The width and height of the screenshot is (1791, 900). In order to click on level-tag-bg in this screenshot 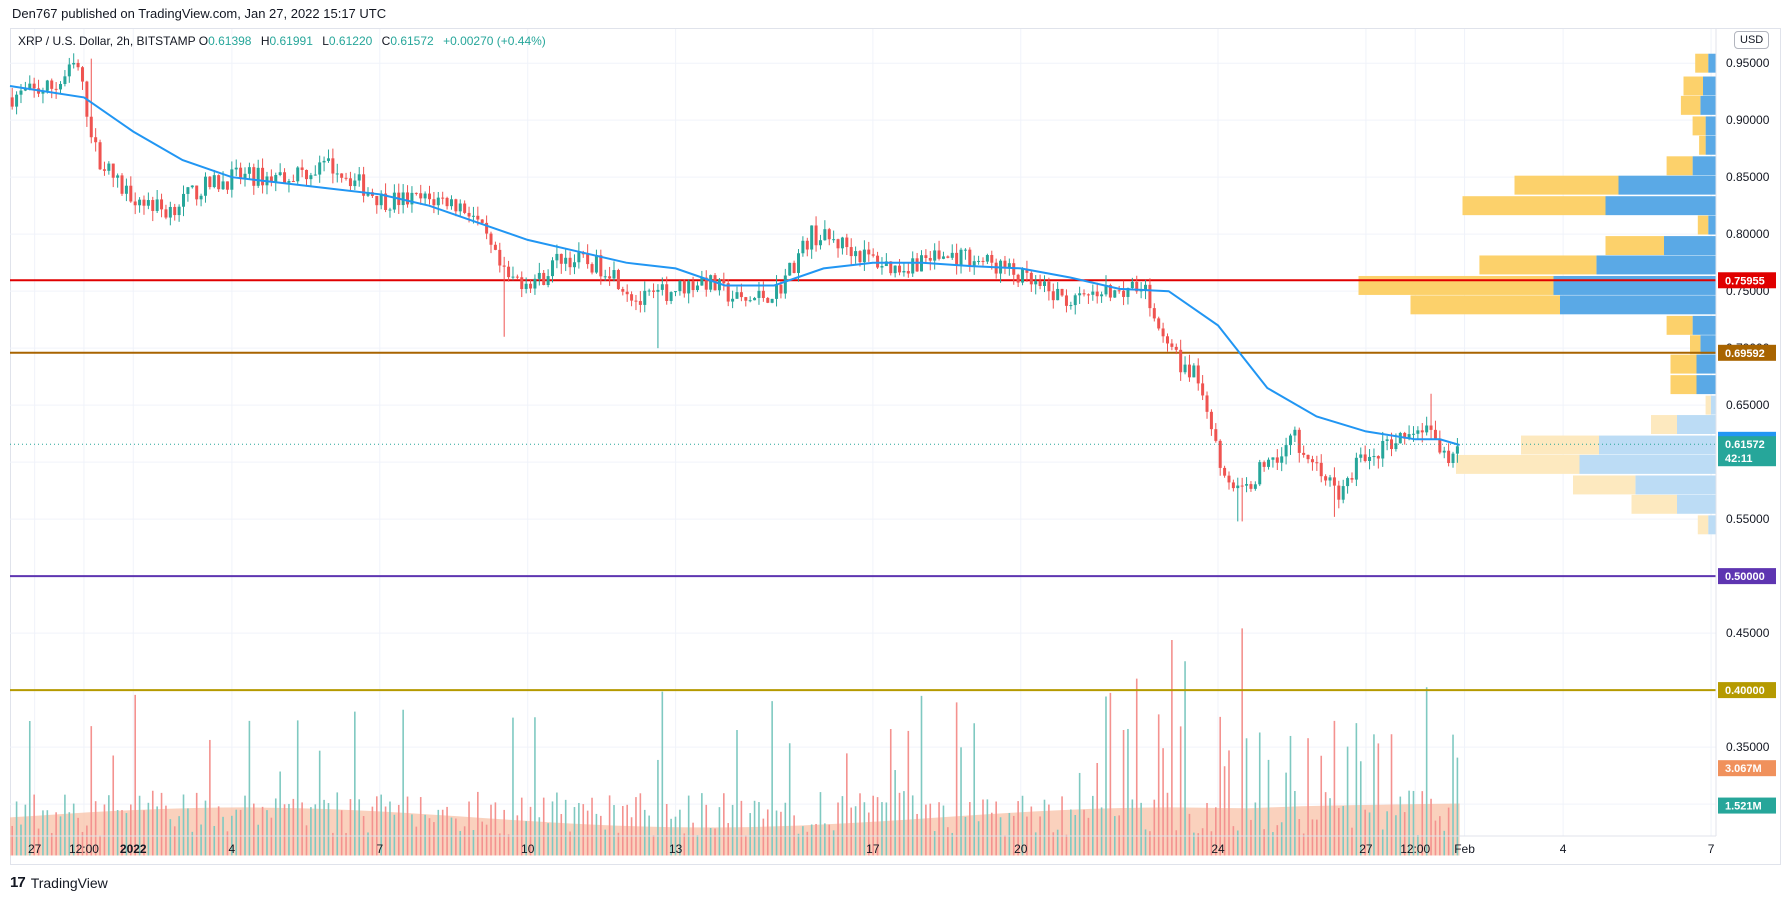, I will do `click(1747, 690)`.